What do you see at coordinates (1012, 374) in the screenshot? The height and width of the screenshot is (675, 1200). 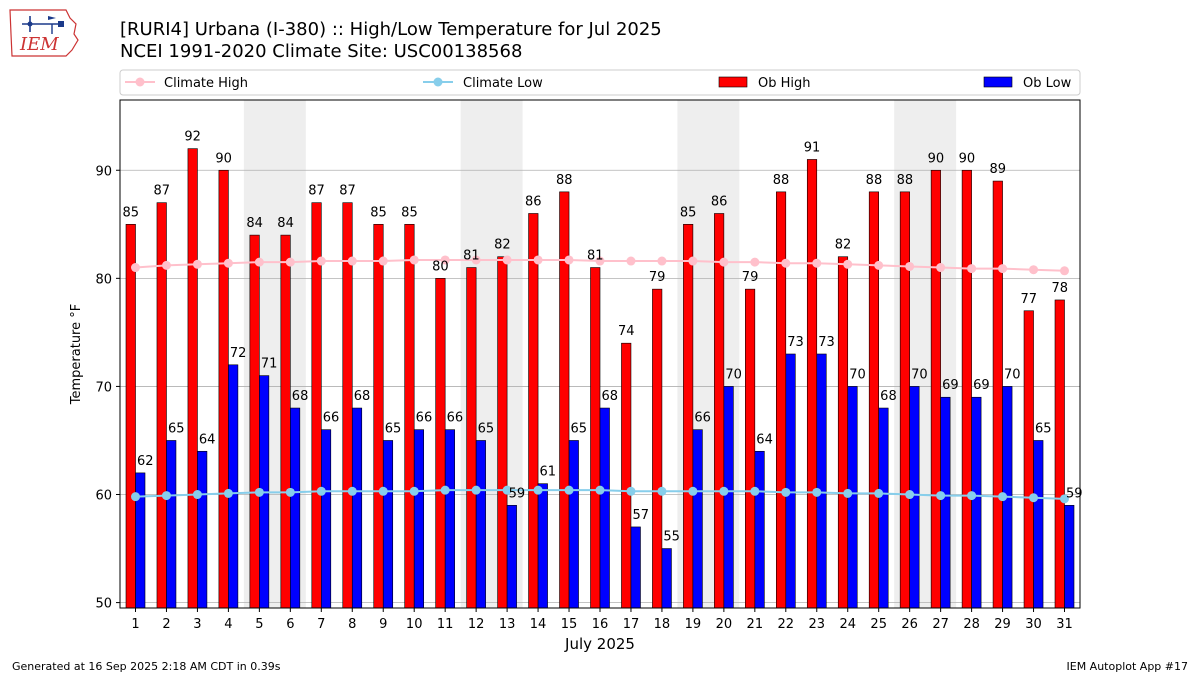 I see `ob-low-label-29: 70` at bounding box center [1012, 374].